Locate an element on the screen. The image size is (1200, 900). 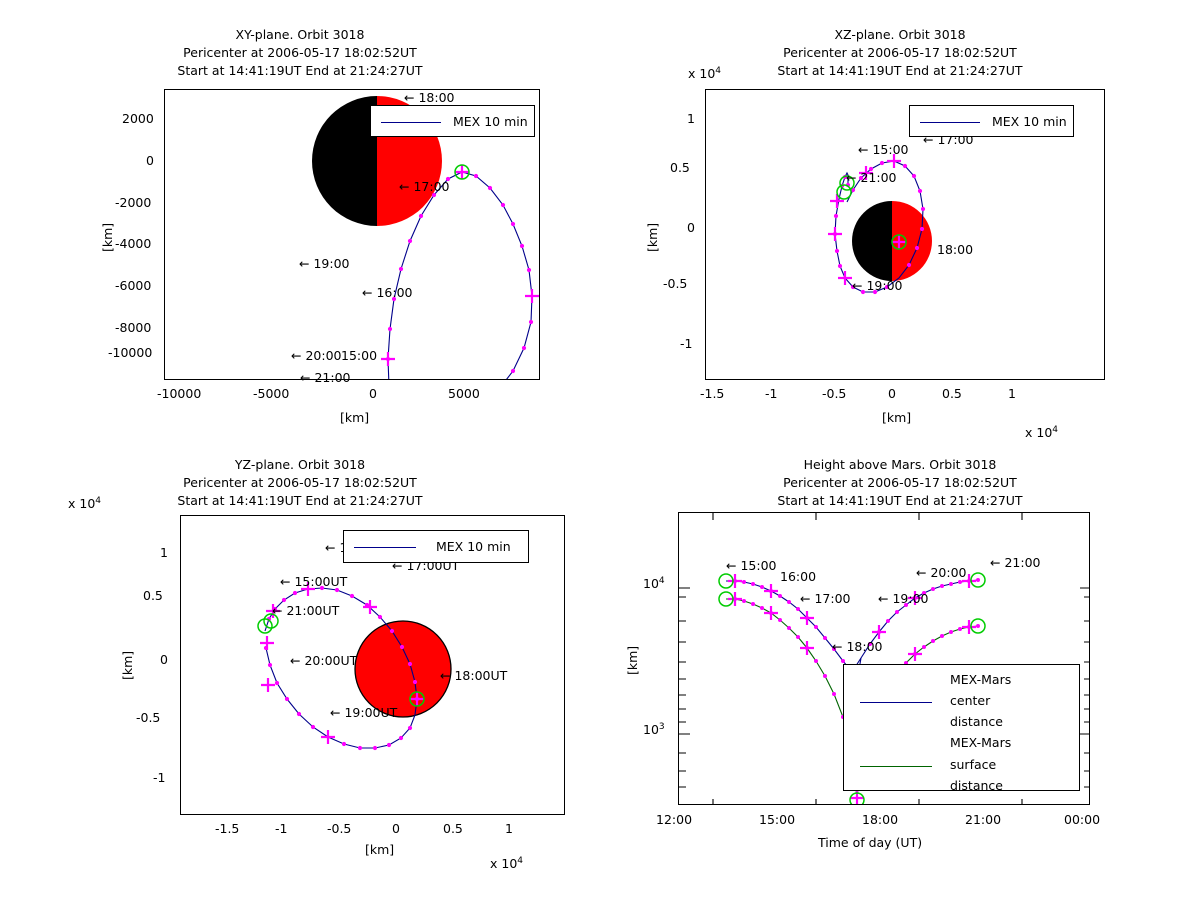
panel-xz-axes is located at coordinates (905, 234).